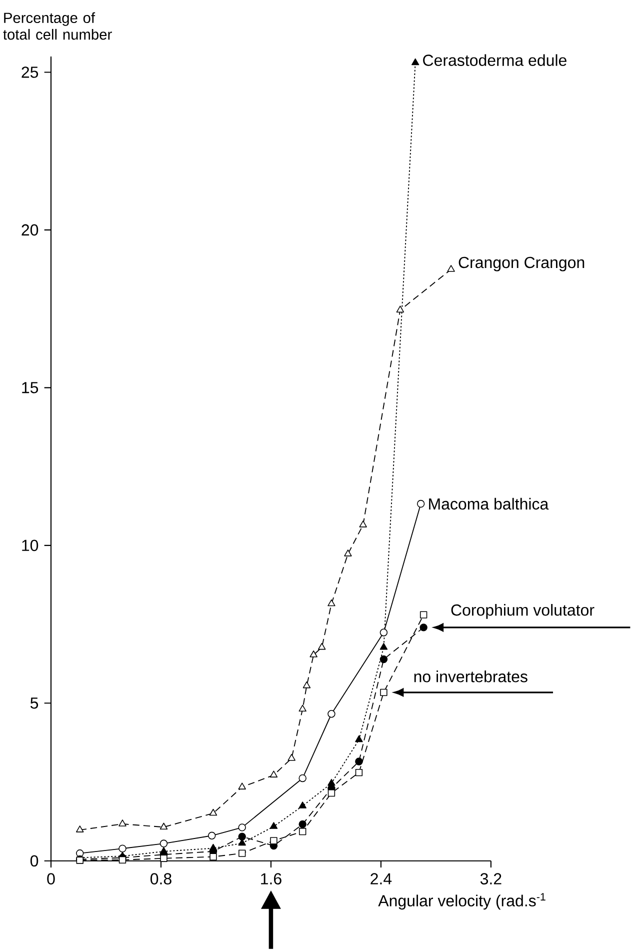  Describe the element at coordinates (34, 703) in the screenshot. I see `y-tick-label: 5` at that location.